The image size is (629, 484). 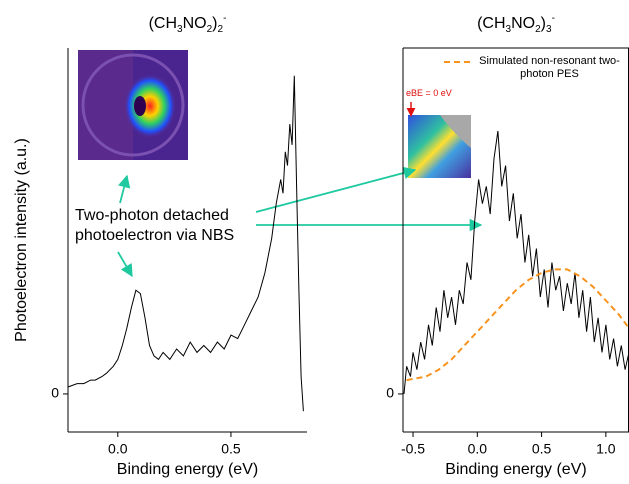 What do you see at coordinates (413, 449) in the screenshot?
I see `x-tick-label: -0.5` at bounding box center [413, 449].